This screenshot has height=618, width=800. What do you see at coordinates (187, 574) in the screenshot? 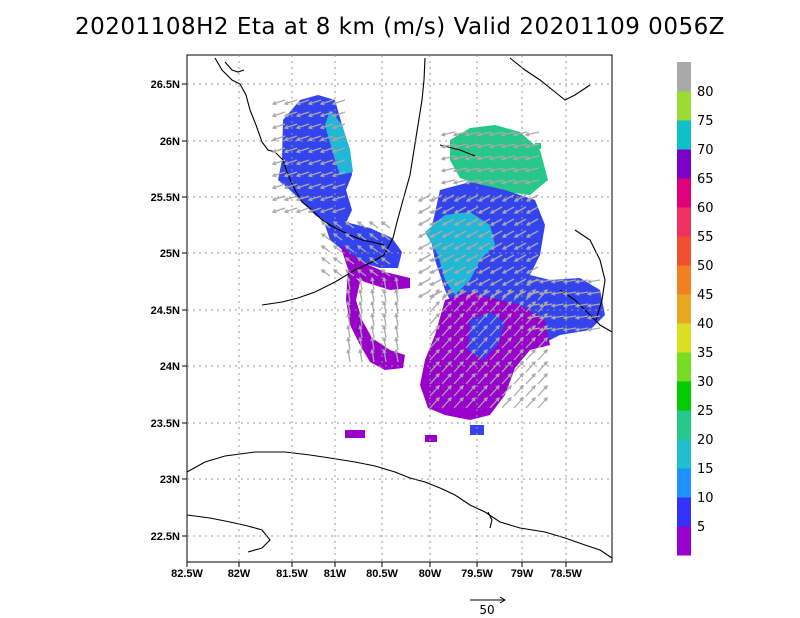
I see `lon-label: 82.5W` at bounding box center [187, 574].